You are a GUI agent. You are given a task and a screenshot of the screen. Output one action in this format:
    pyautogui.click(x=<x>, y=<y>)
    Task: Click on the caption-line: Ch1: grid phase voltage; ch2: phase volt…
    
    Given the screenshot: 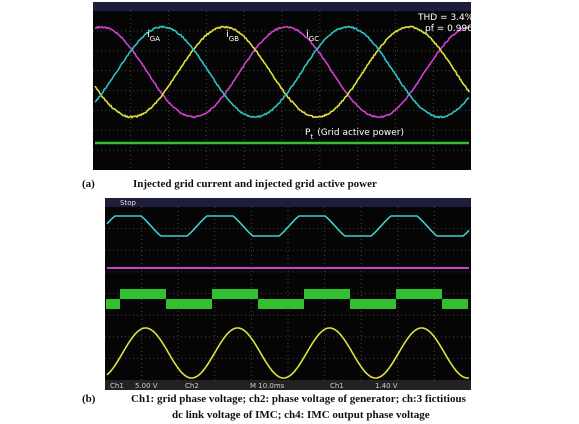 What is the action you would take?
    pyautogui.click(x=299, y=399)
    